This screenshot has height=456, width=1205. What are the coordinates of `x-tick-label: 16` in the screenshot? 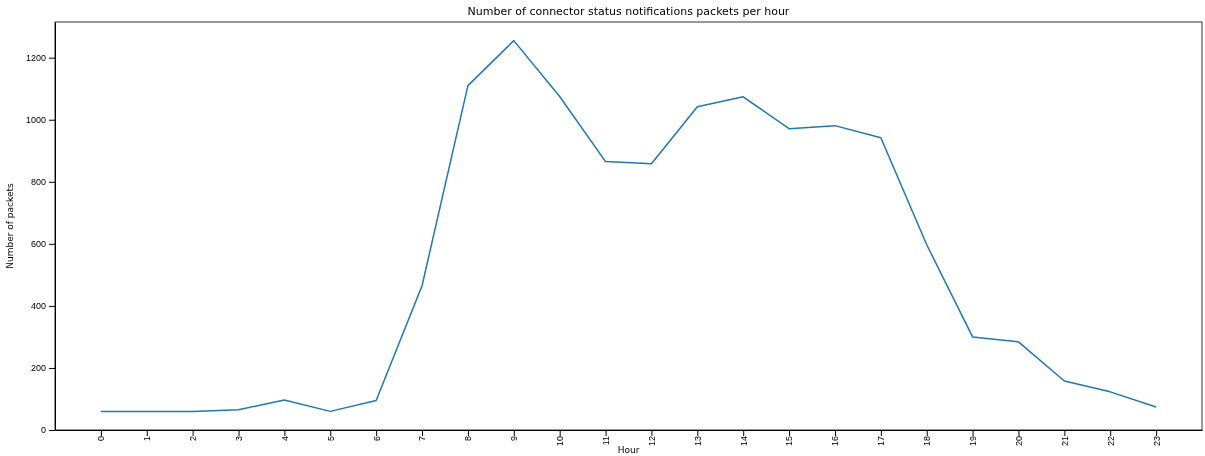 It's located at (835, 441).